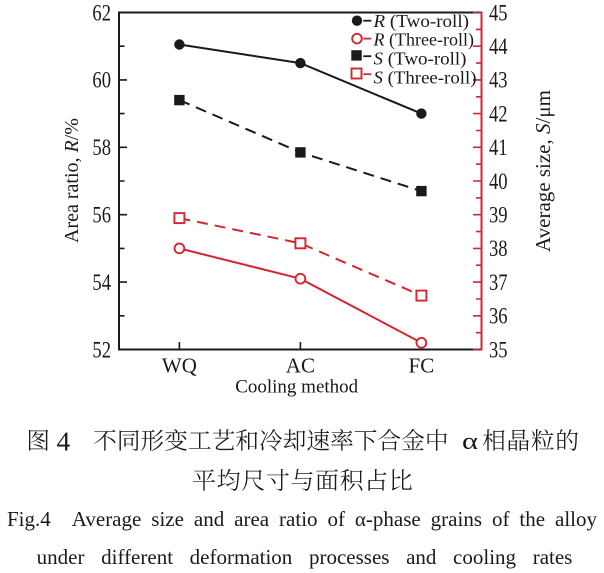  Describe the element at coordinates (498, 283) in the screenshot. I see `svg-text: 37` at that location.